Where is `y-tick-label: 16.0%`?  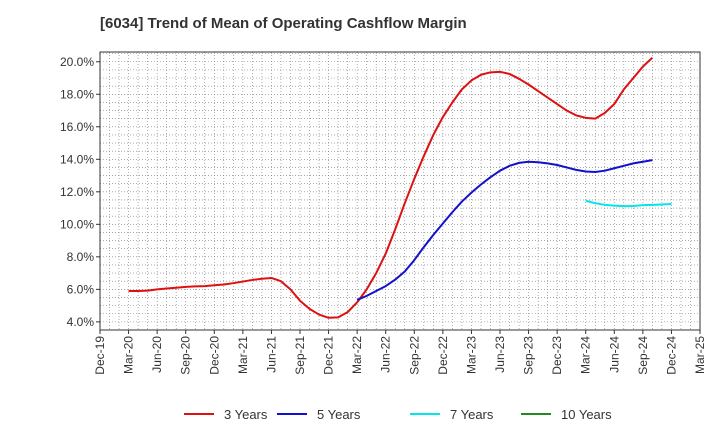
y-tick-label: 16.0% is located at coordinates (77, 127).